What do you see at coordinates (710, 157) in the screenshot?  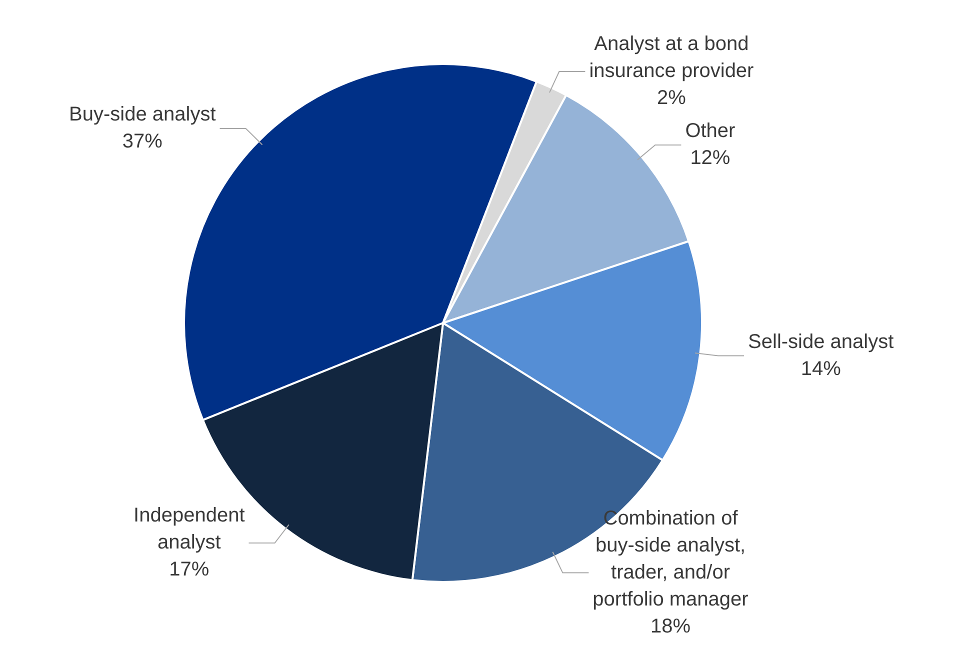 I see `data-label: 12%` at bounding box center [710, 157].